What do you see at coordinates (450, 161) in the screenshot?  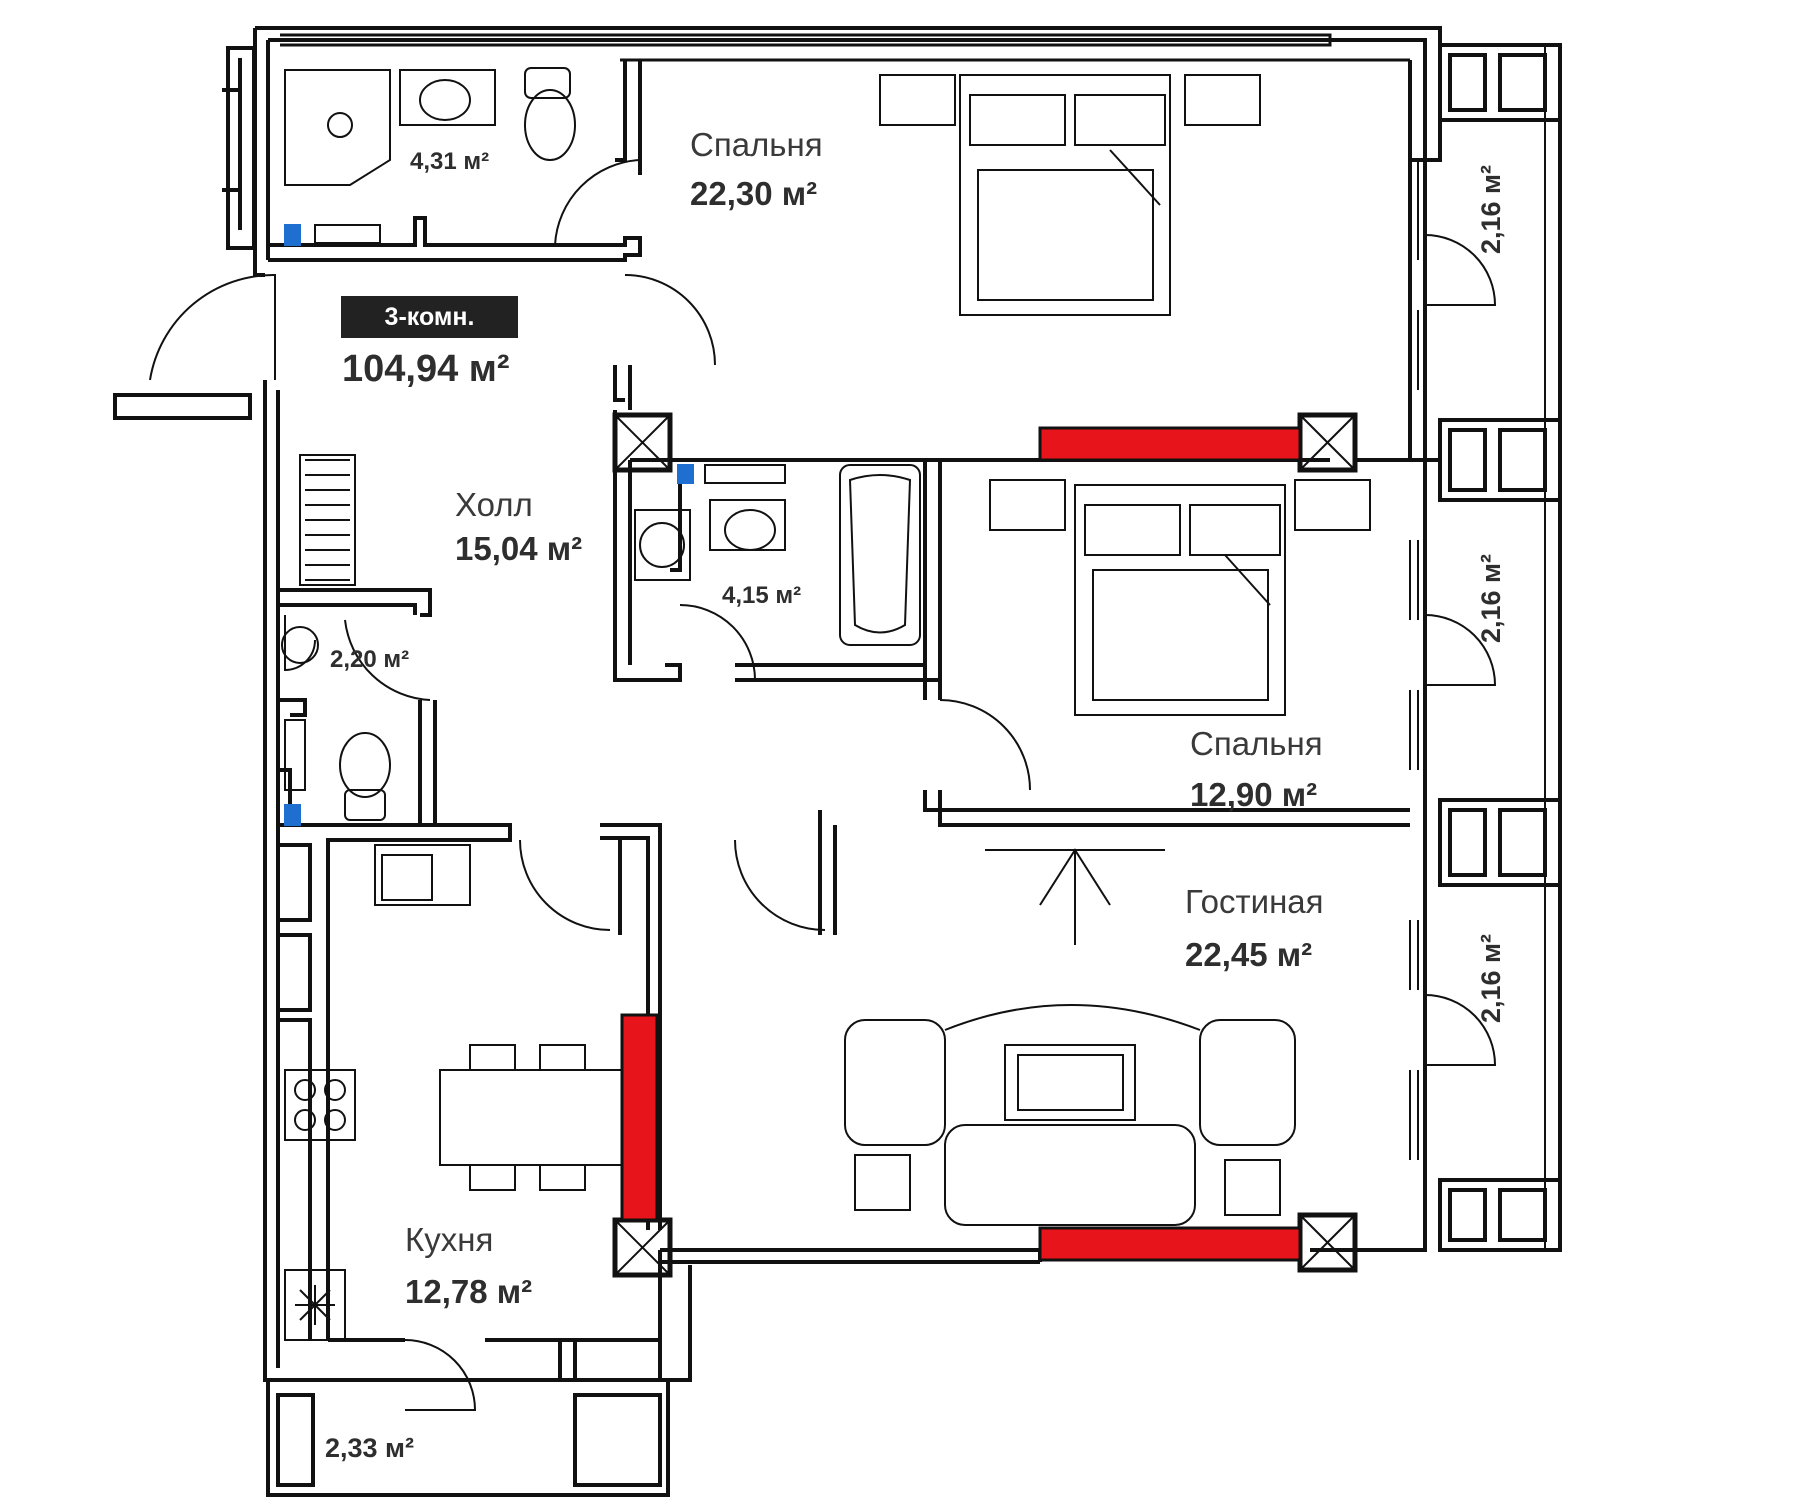 I see `bathroom-1-area: 4,31 м²` at bounding box center [450, 161].